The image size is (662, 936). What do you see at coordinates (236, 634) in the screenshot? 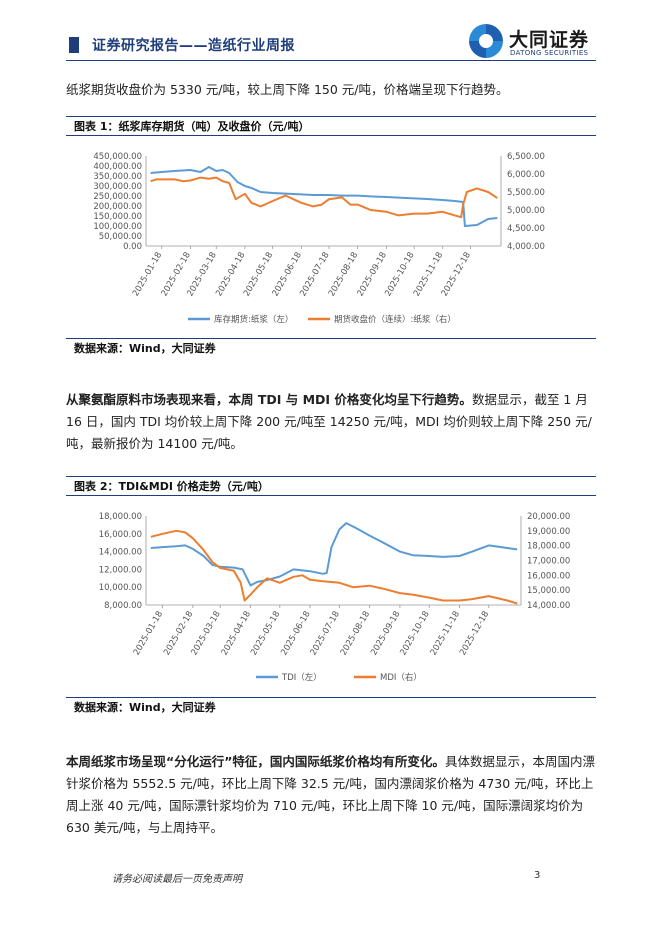
I see `x-axis-tick-label: 2025-04-18` at bounding box center [236, 634].